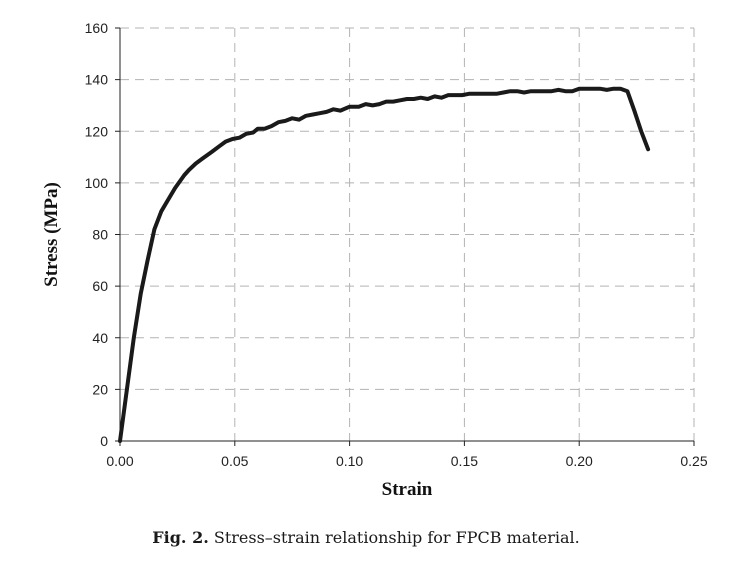  Describe the element at coordinates (407, 489) in the screenshot. I see `x-axis-title: Strain` at that location.